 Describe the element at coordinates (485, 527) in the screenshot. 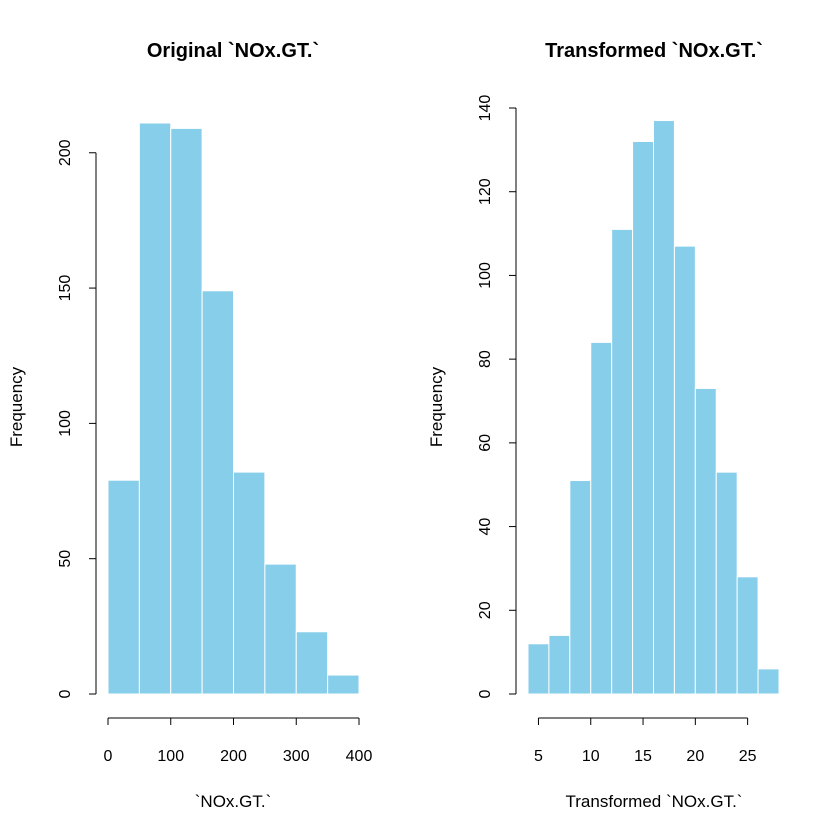

I see `y-tick-label: 40` at that location.